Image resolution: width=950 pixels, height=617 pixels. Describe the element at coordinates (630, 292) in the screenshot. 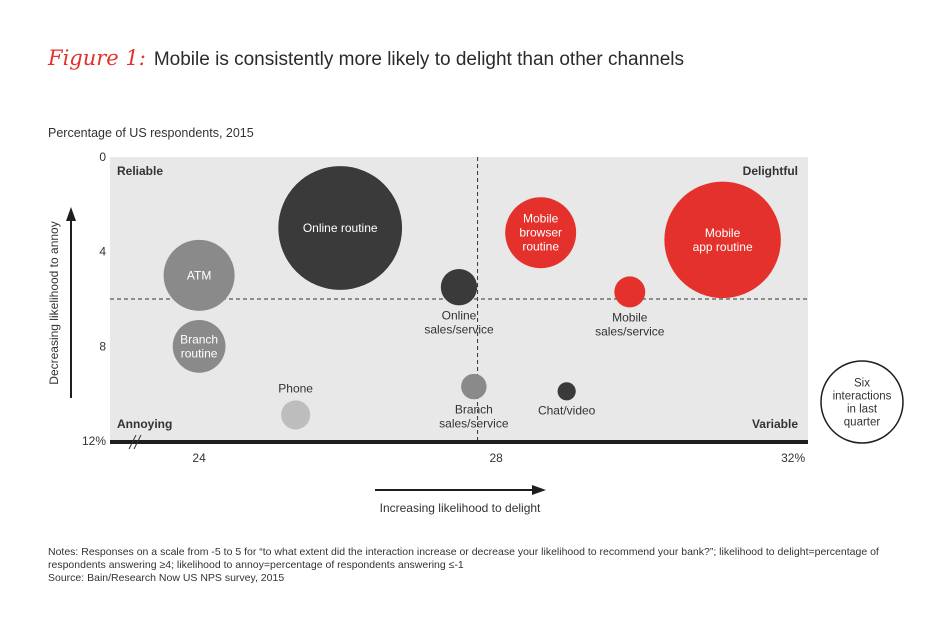

I see `bubble-mobile-sales-service` at that location.